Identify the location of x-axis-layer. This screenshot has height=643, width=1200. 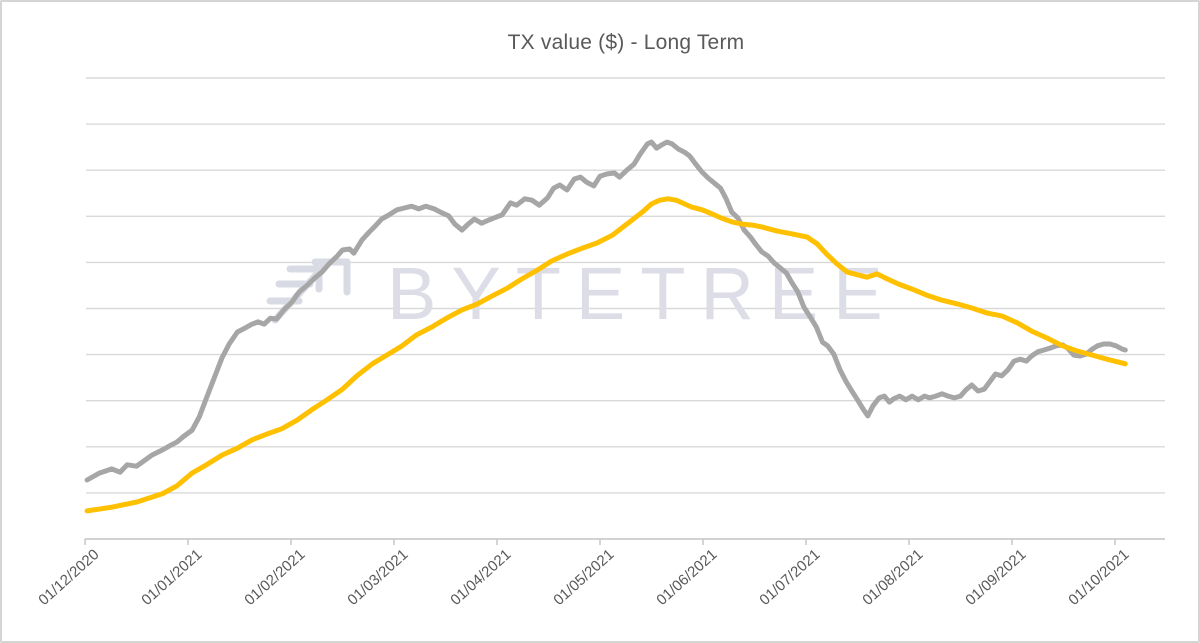
(624, 541).